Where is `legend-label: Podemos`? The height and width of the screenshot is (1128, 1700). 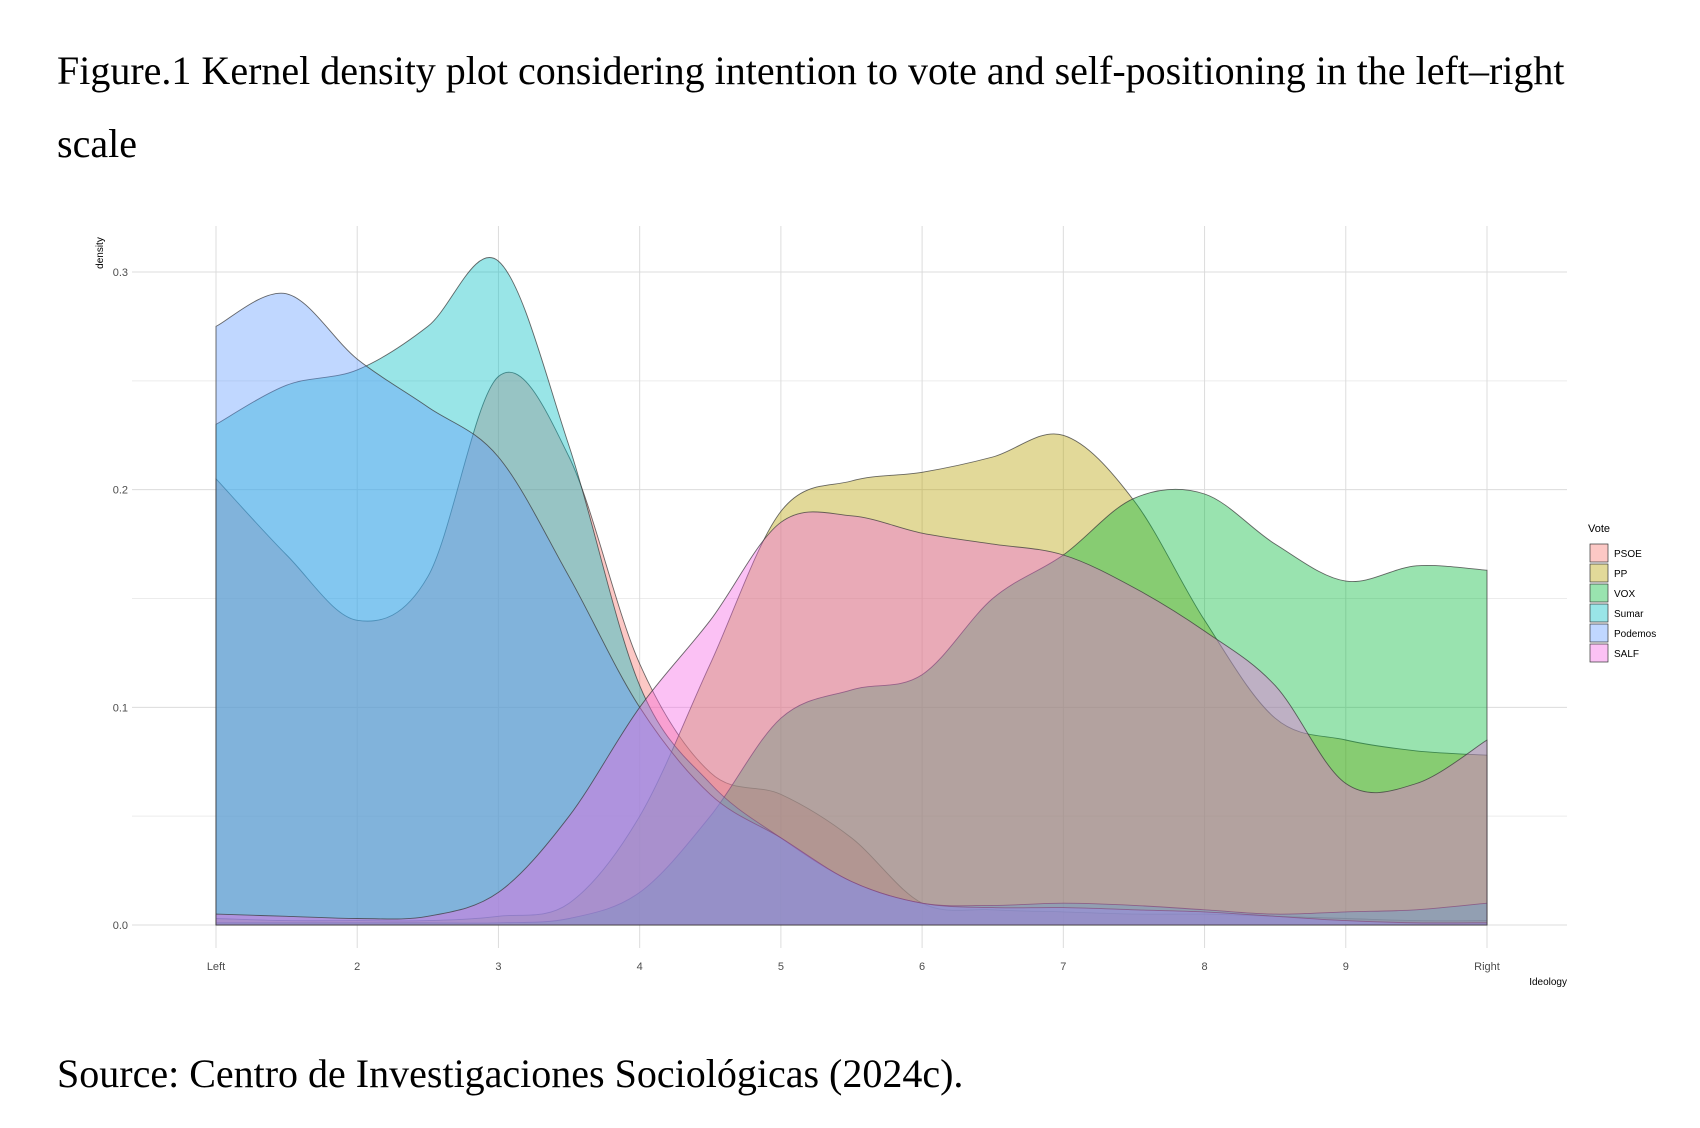
legend-label: Podemos is located at coordinates (1635, 634).